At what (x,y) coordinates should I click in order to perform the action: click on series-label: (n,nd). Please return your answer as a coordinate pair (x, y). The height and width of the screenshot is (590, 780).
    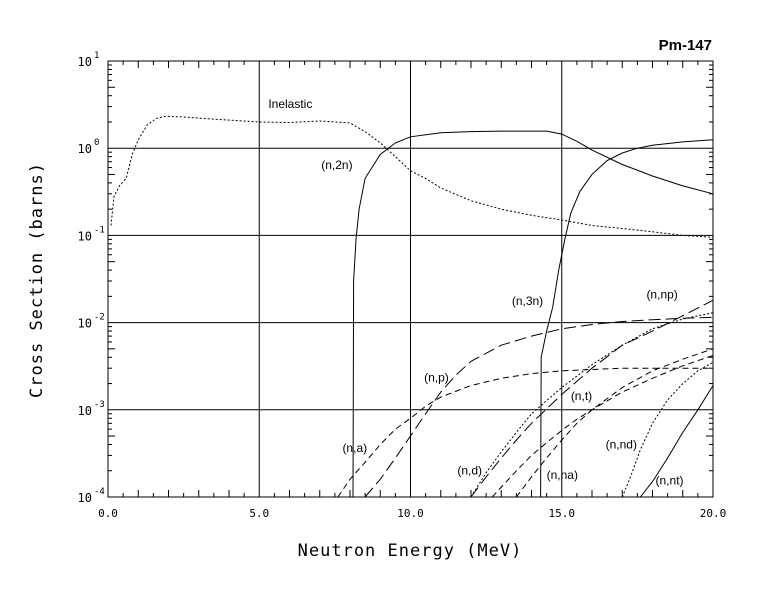
    Looking at the image, I should click on (621, 444).